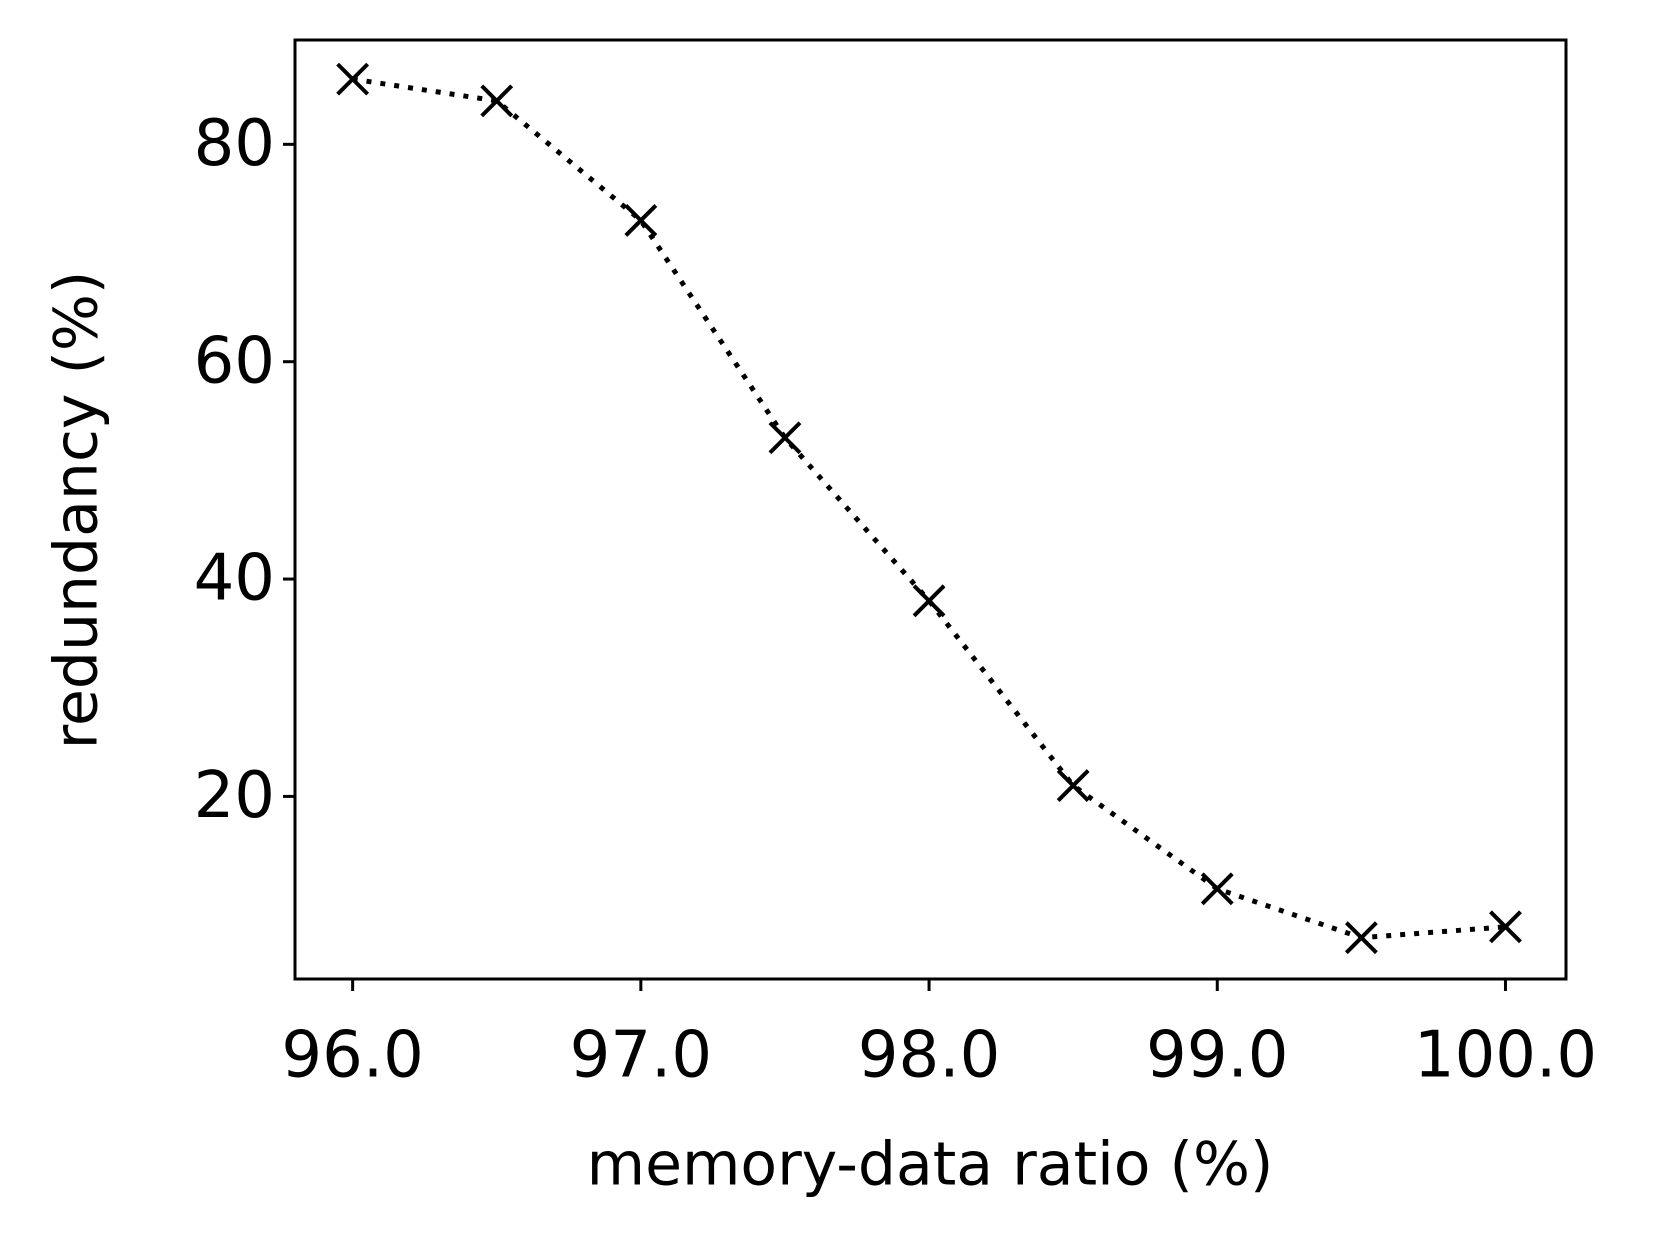 The width and height of the screenshot is (1658, 1247). What do you see at coordinates (1505, 1056) in the screenshot?
I see `x-tick-label: 100.0` at bounding box center [1505, 1056].